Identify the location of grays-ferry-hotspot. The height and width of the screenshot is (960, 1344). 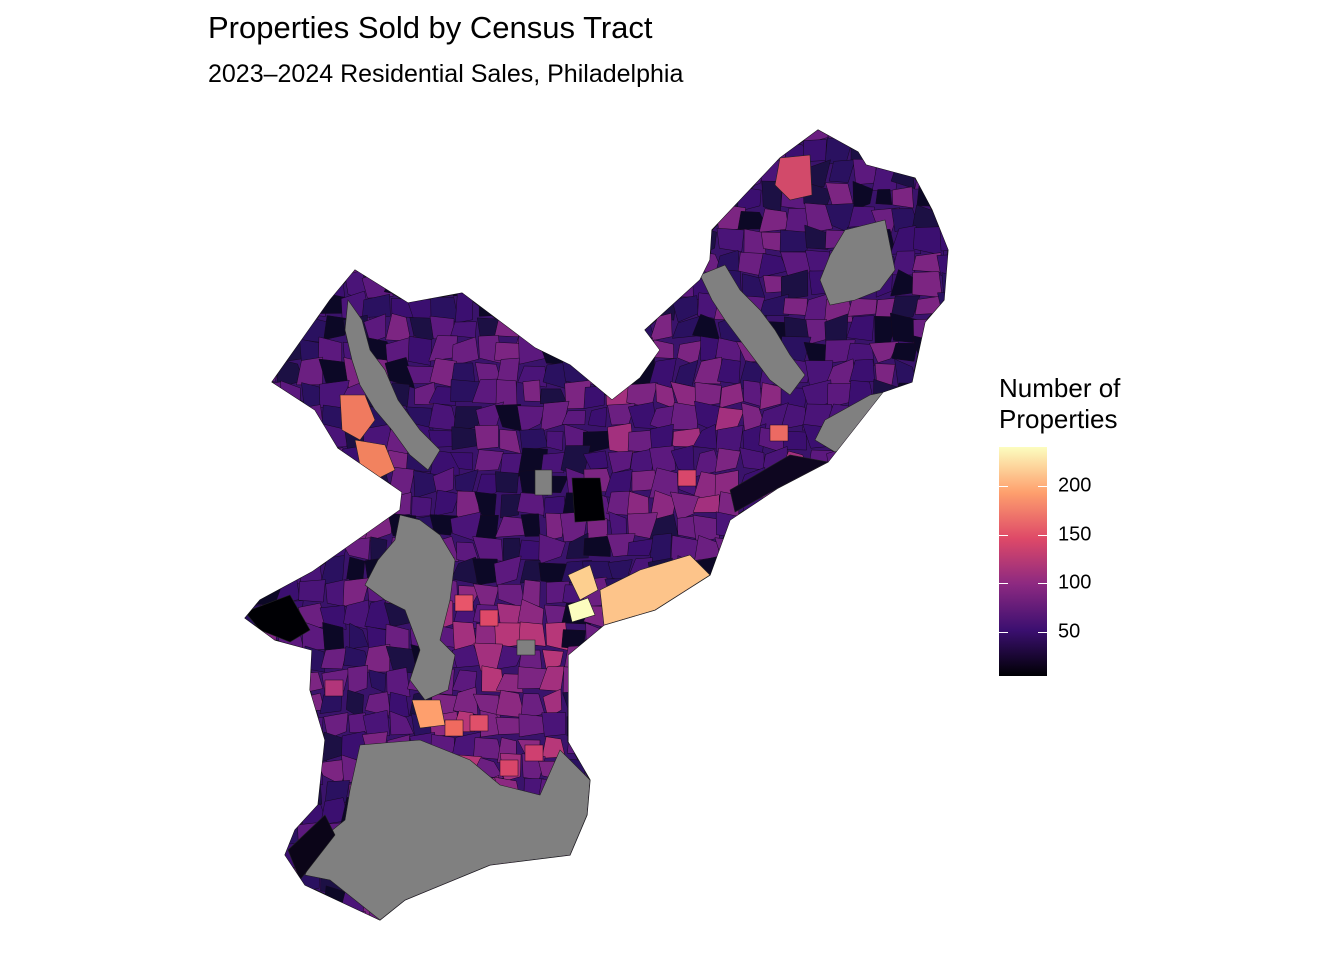
(428, 714).